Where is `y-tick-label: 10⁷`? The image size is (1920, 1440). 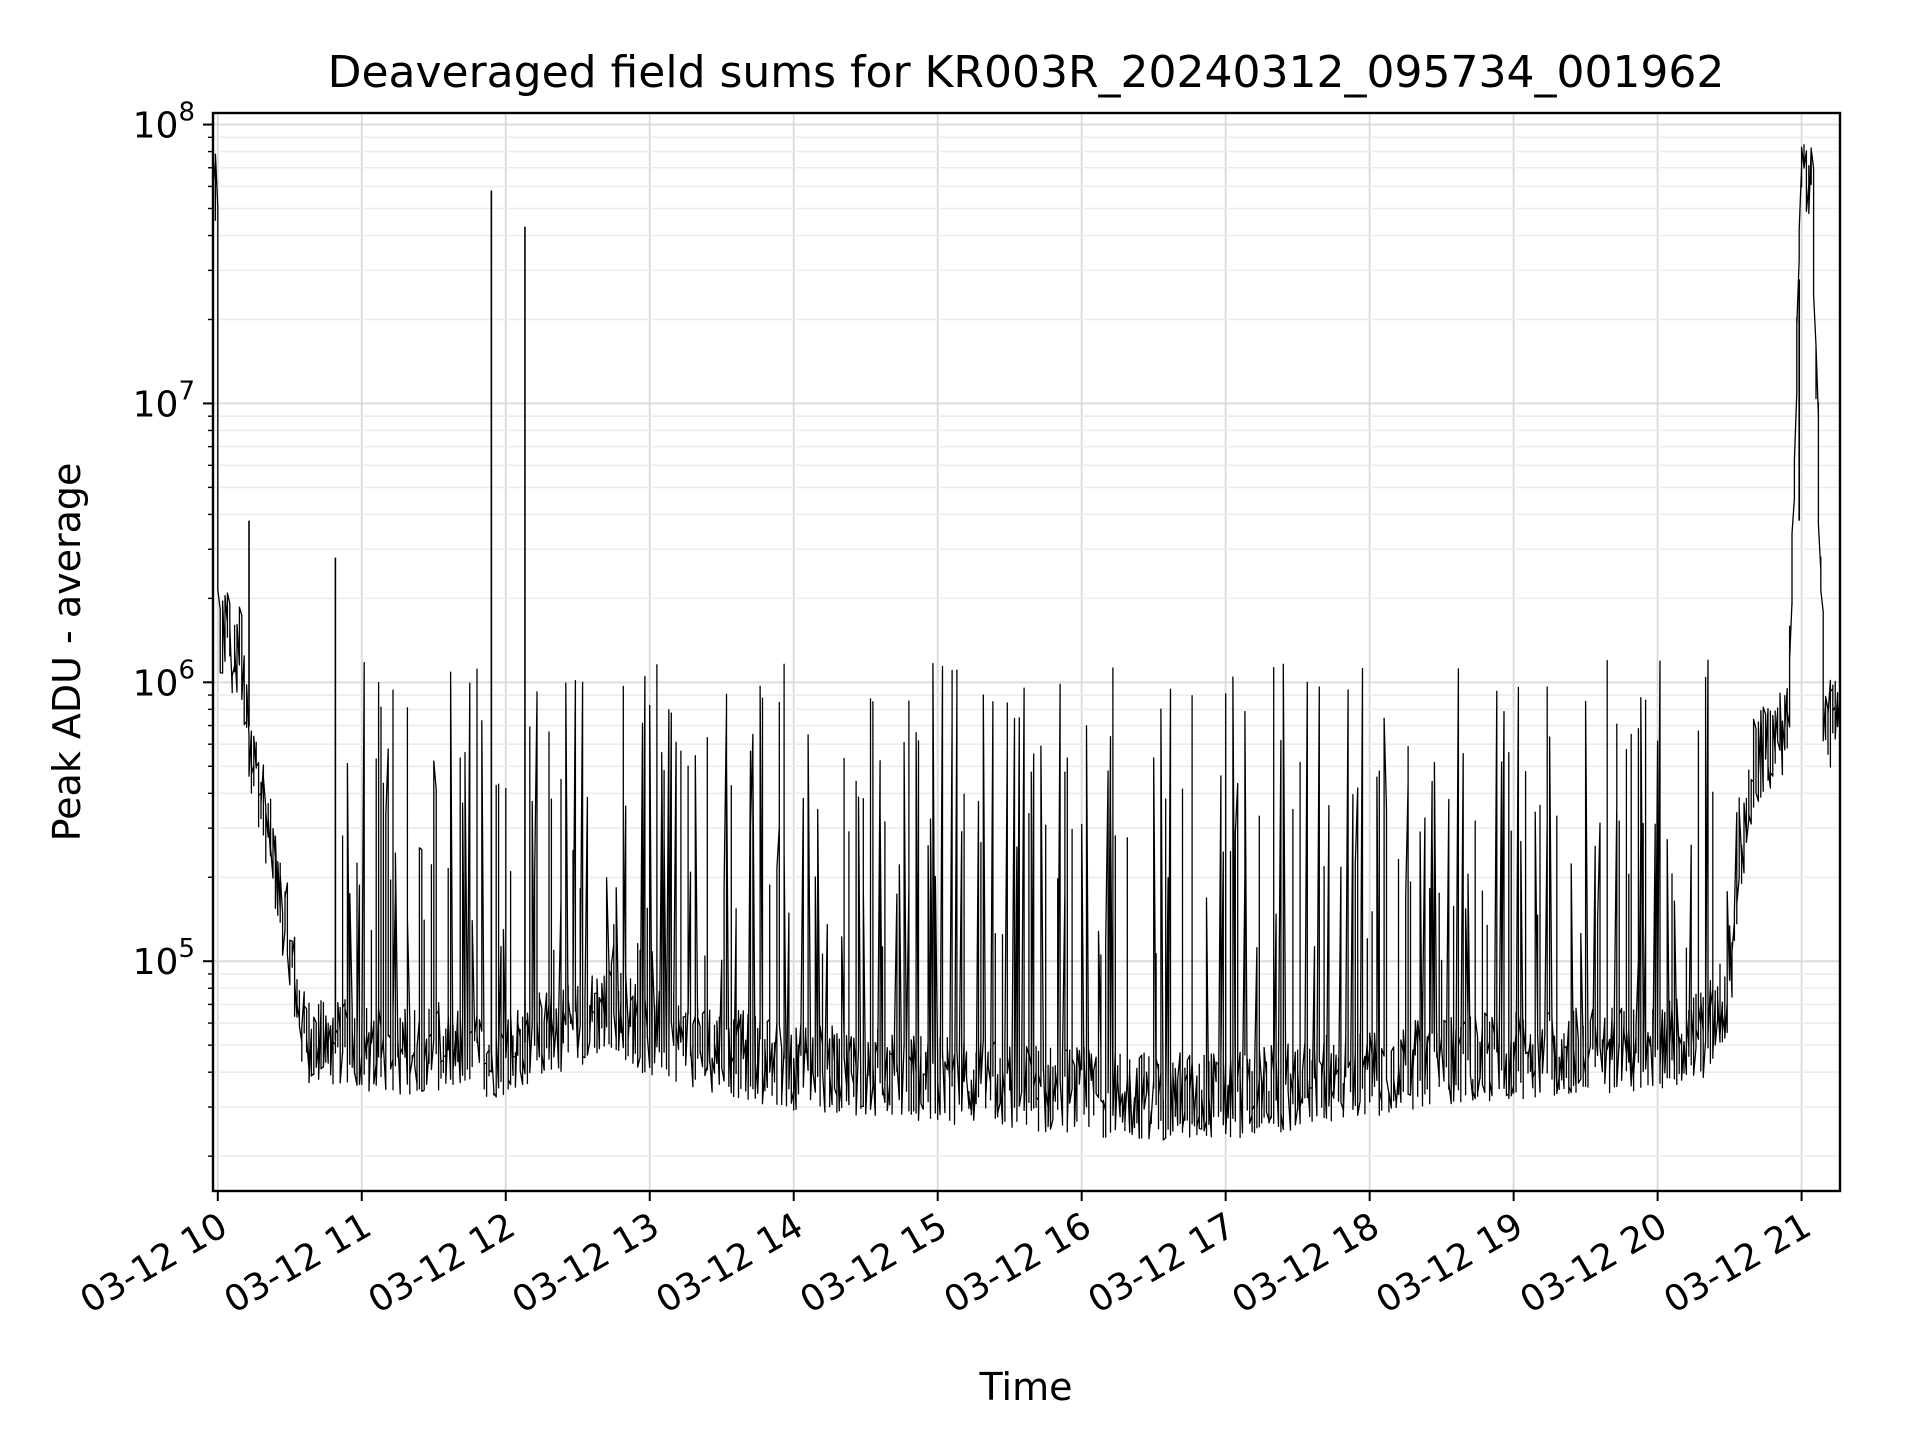
y-tick-label: 10⁷ is located at coordinates (164, 400).